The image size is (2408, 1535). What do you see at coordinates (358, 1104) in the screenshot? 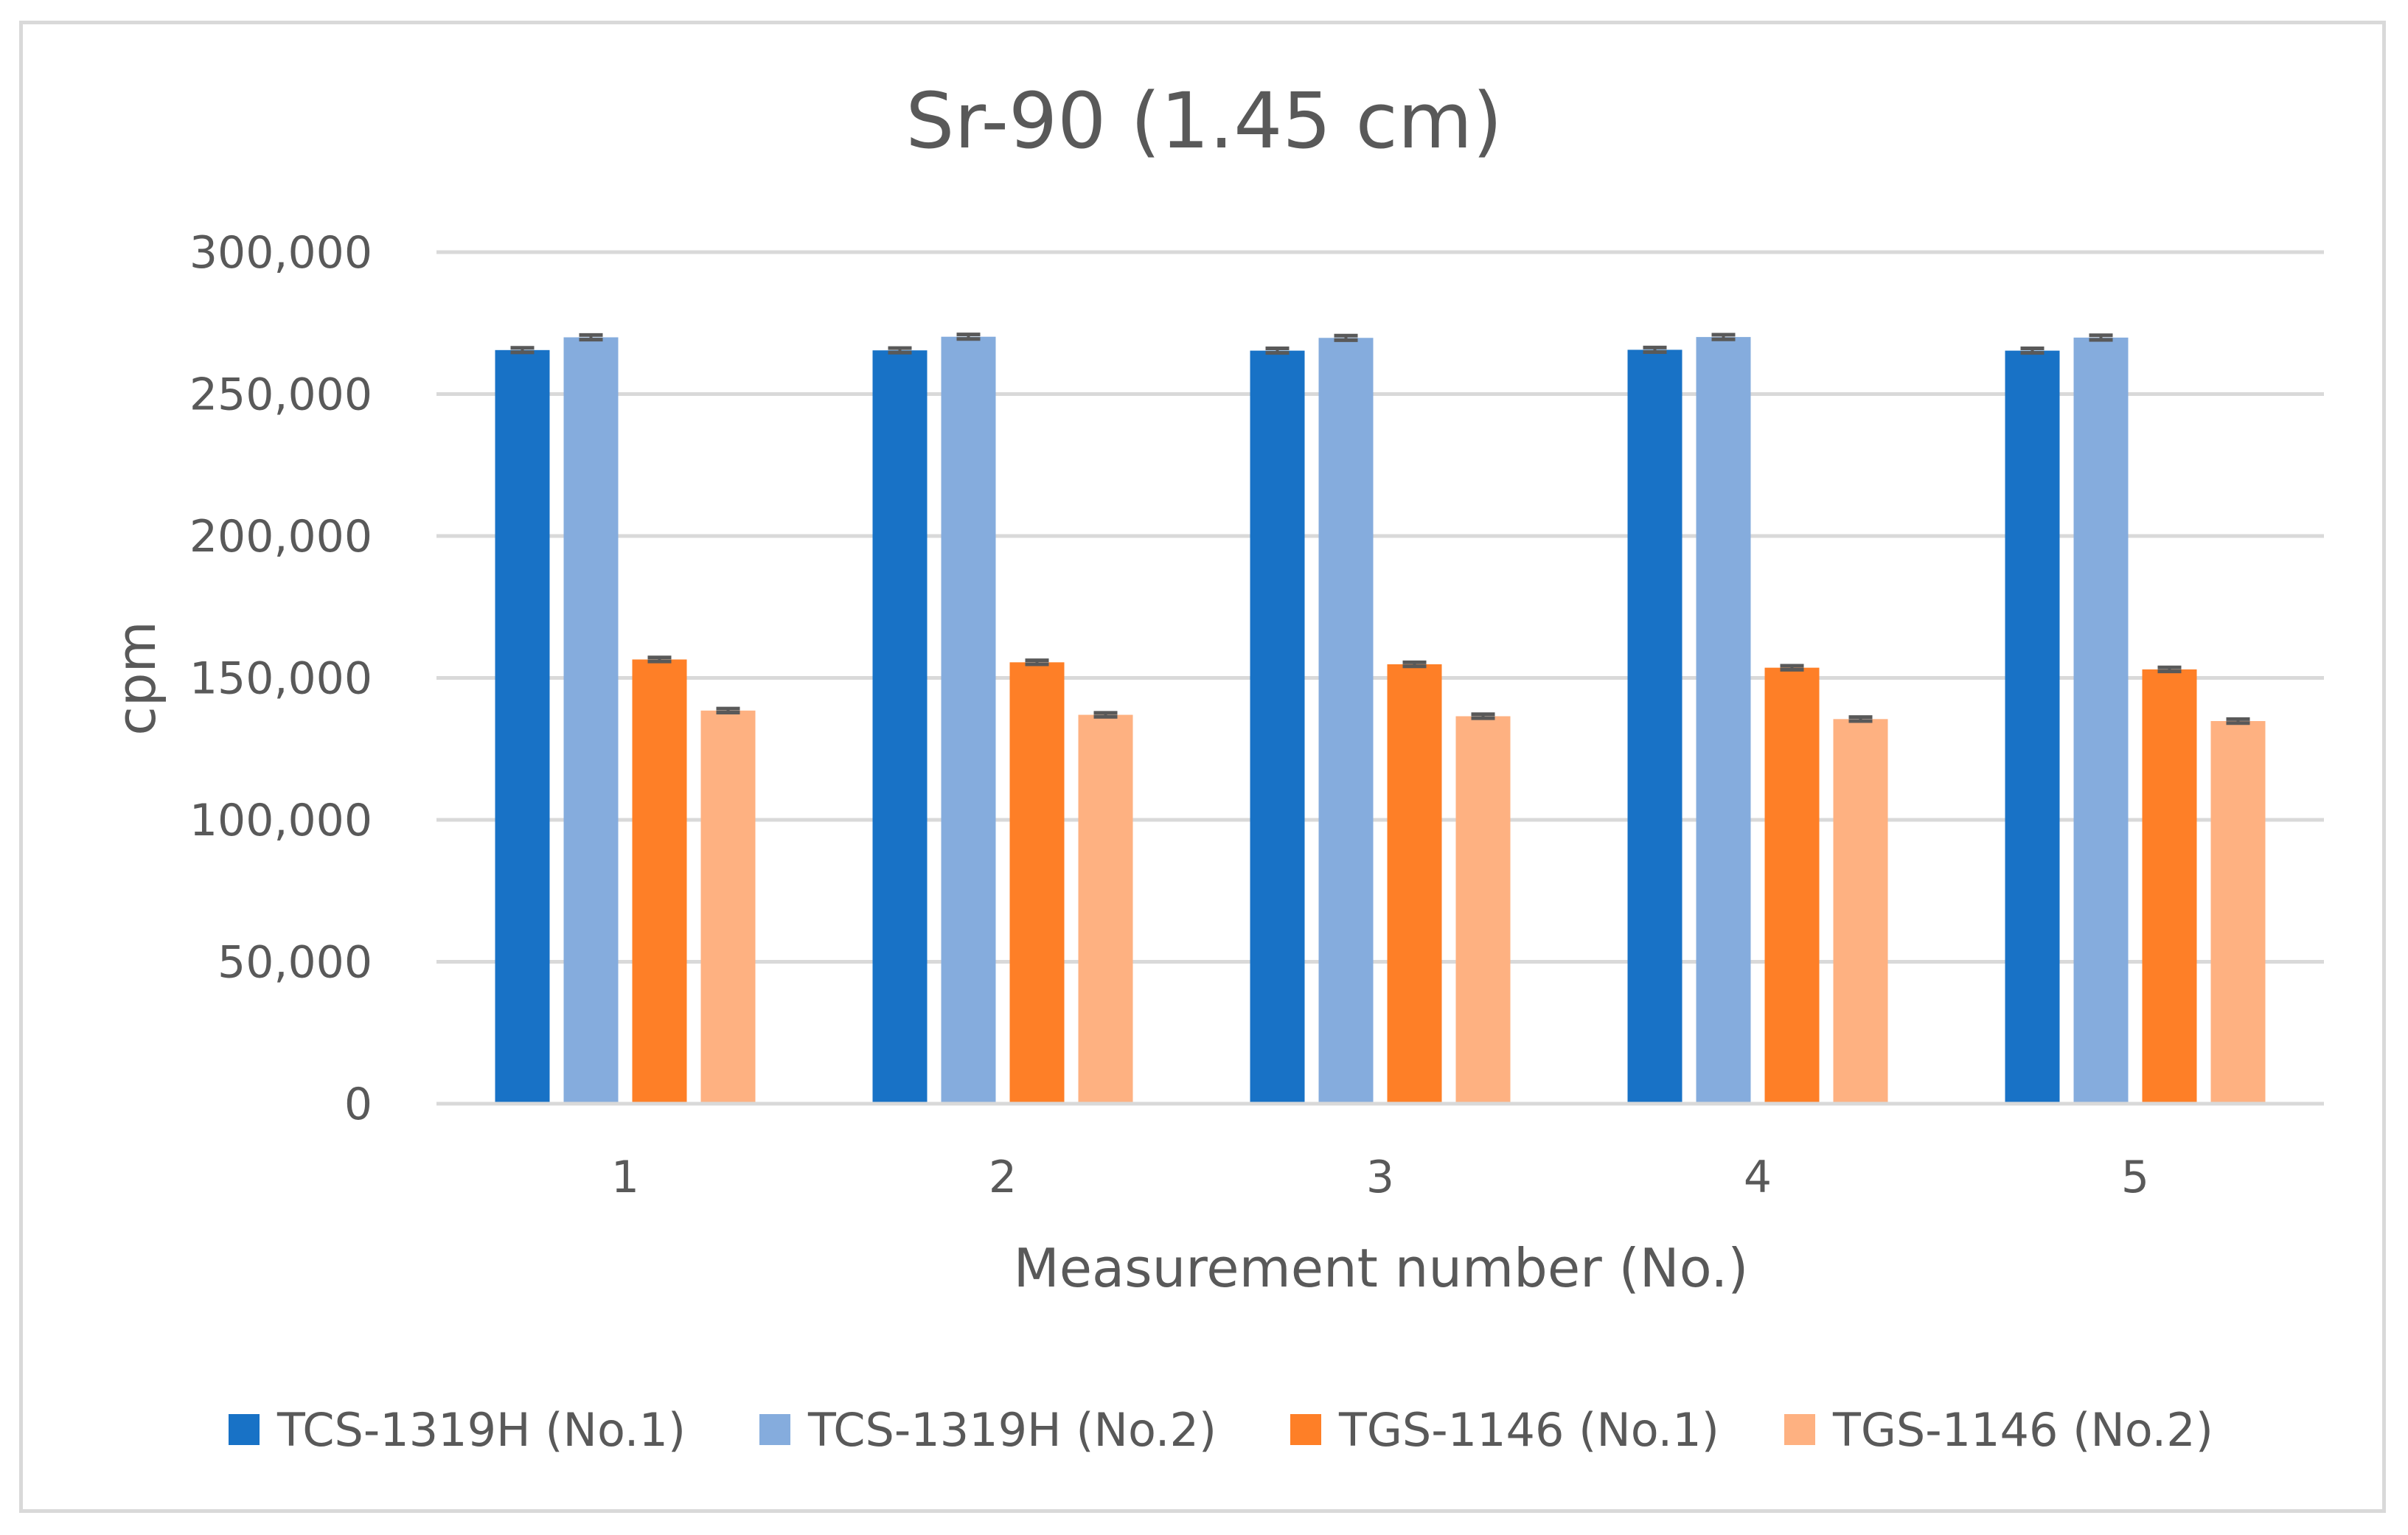
I see `y-tick-label: 0` at bounding box center [358, 1104].